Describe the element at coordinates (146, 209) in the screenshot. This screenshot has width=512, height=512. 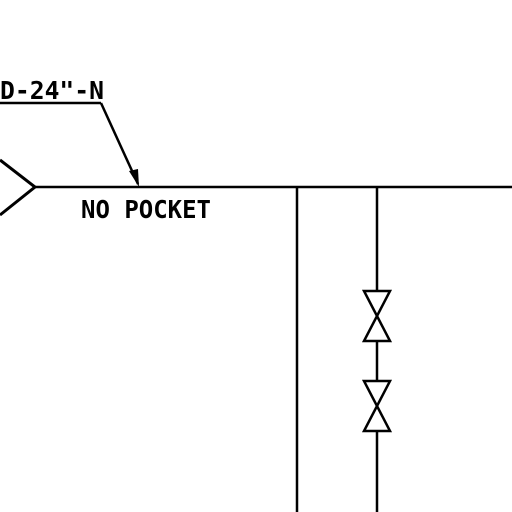
I see `no-pocket-note: NO POCKET` at that location.